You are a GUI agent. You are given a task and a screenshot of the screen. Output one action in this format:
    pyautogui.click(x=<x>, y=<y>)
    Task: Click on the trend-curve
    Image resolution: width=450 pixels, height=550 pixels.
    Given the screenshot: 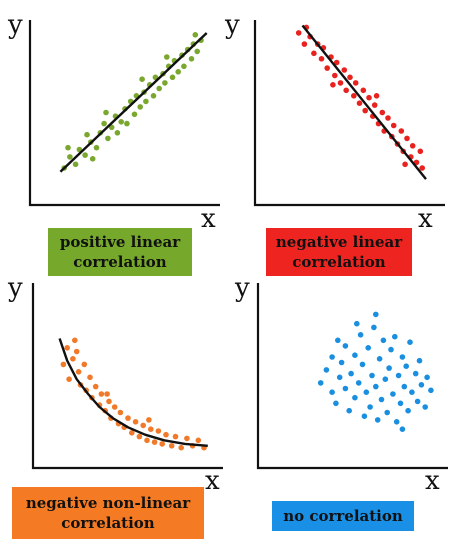 What is the action you would take?
    pyautogui.click(x=133, y=392)
    